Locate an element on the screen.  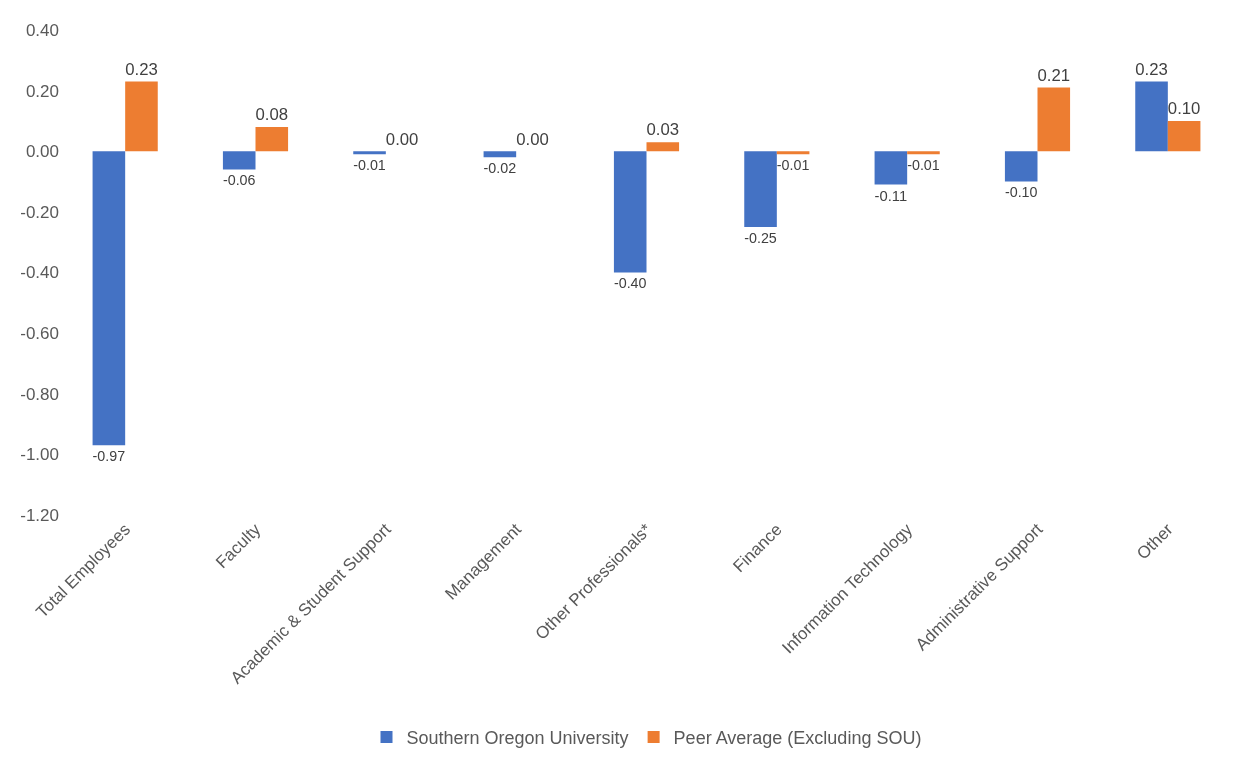
data-label: -0.97 is located at coordinates (109, 455).